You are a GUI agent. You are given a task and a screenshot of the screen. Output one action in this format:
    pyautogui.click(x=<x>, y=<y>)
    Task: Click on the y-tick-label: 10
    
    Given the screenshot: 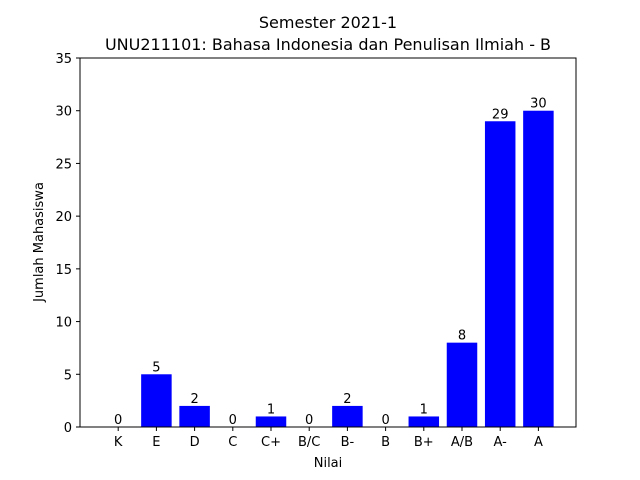 What is the action you would take?
    pyautogui.click(x=63, y=323)
    